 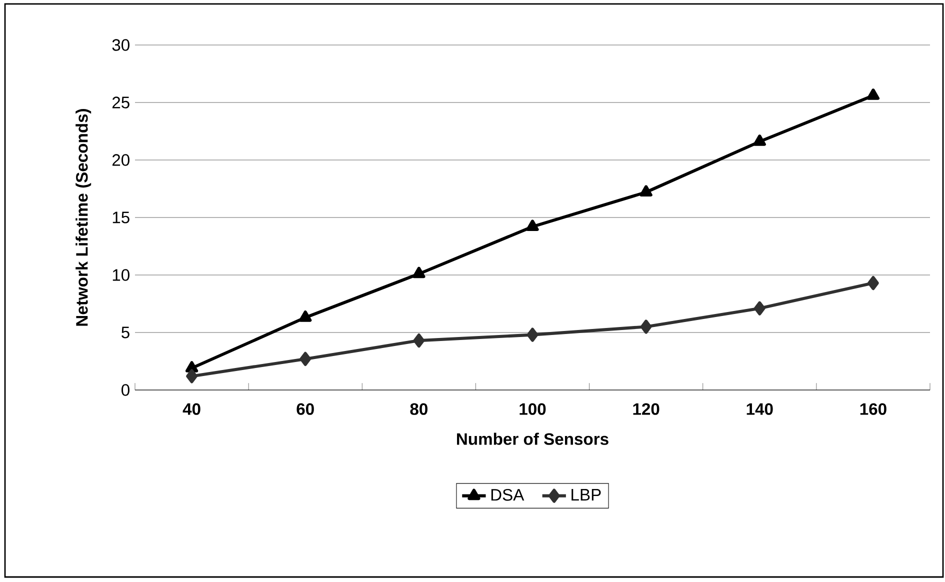 I want to click on y-tick-label: 25, so click(x=121, y=102).